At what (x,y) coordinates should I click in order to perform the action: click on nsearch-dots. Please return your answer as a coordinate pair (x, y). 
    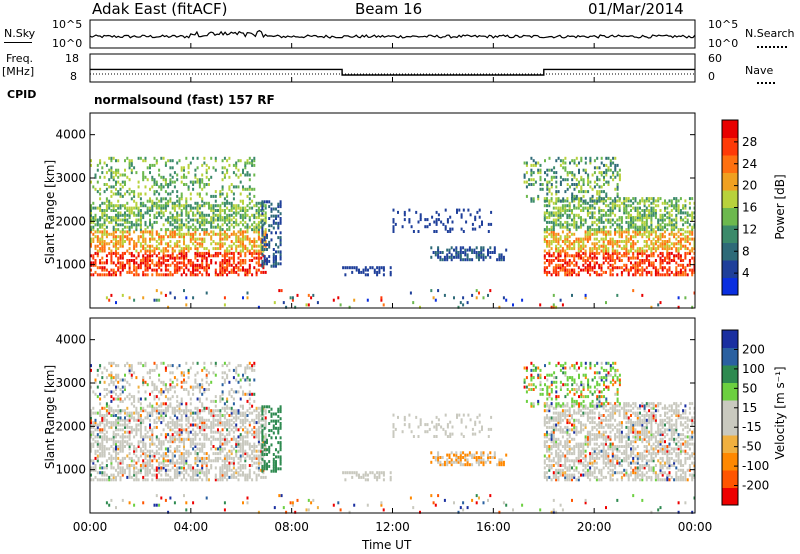
    Looking at the image, I should click on (772, 47).